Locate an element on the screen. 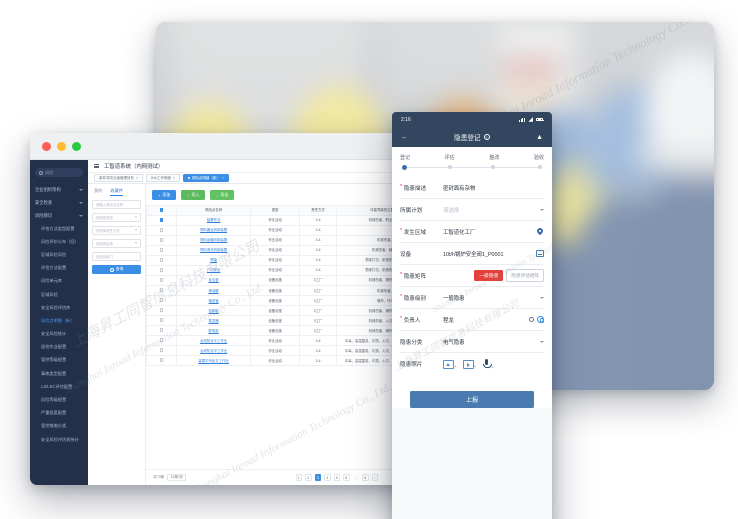 Image resolution: width=738 pixels, height=519 pixels. page-button-4: 4 is located at coordinates (327, 477).